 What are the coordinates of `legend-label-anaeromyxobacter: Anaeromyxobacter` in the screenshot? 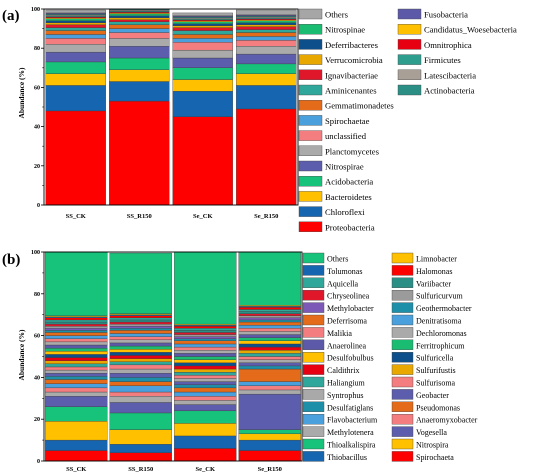 It's located at (447, 420).